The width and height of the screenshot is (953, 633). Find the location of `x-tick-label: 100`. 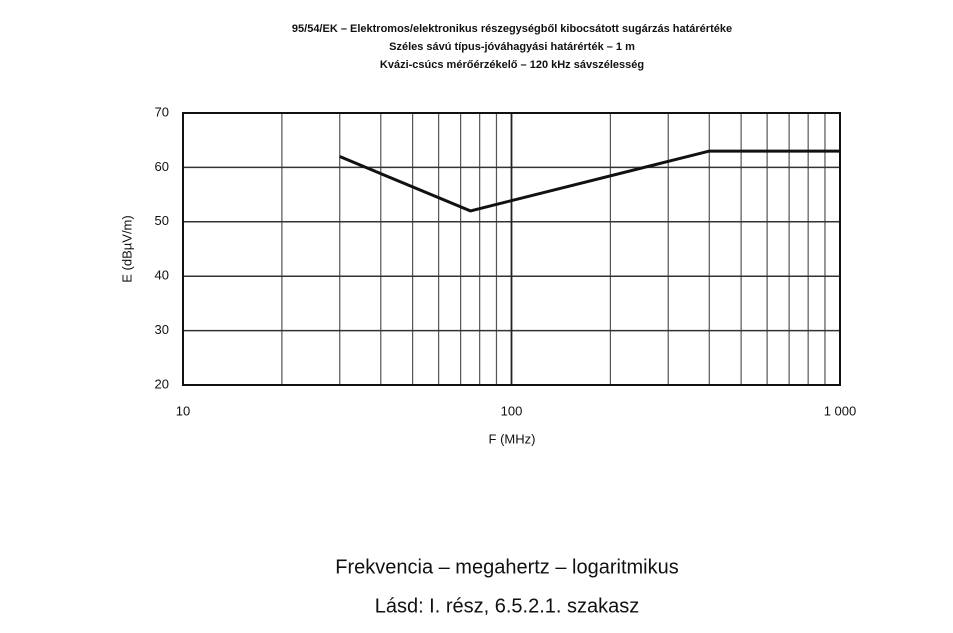

x-tick-label: 100 is located at coordinates (512, 410).